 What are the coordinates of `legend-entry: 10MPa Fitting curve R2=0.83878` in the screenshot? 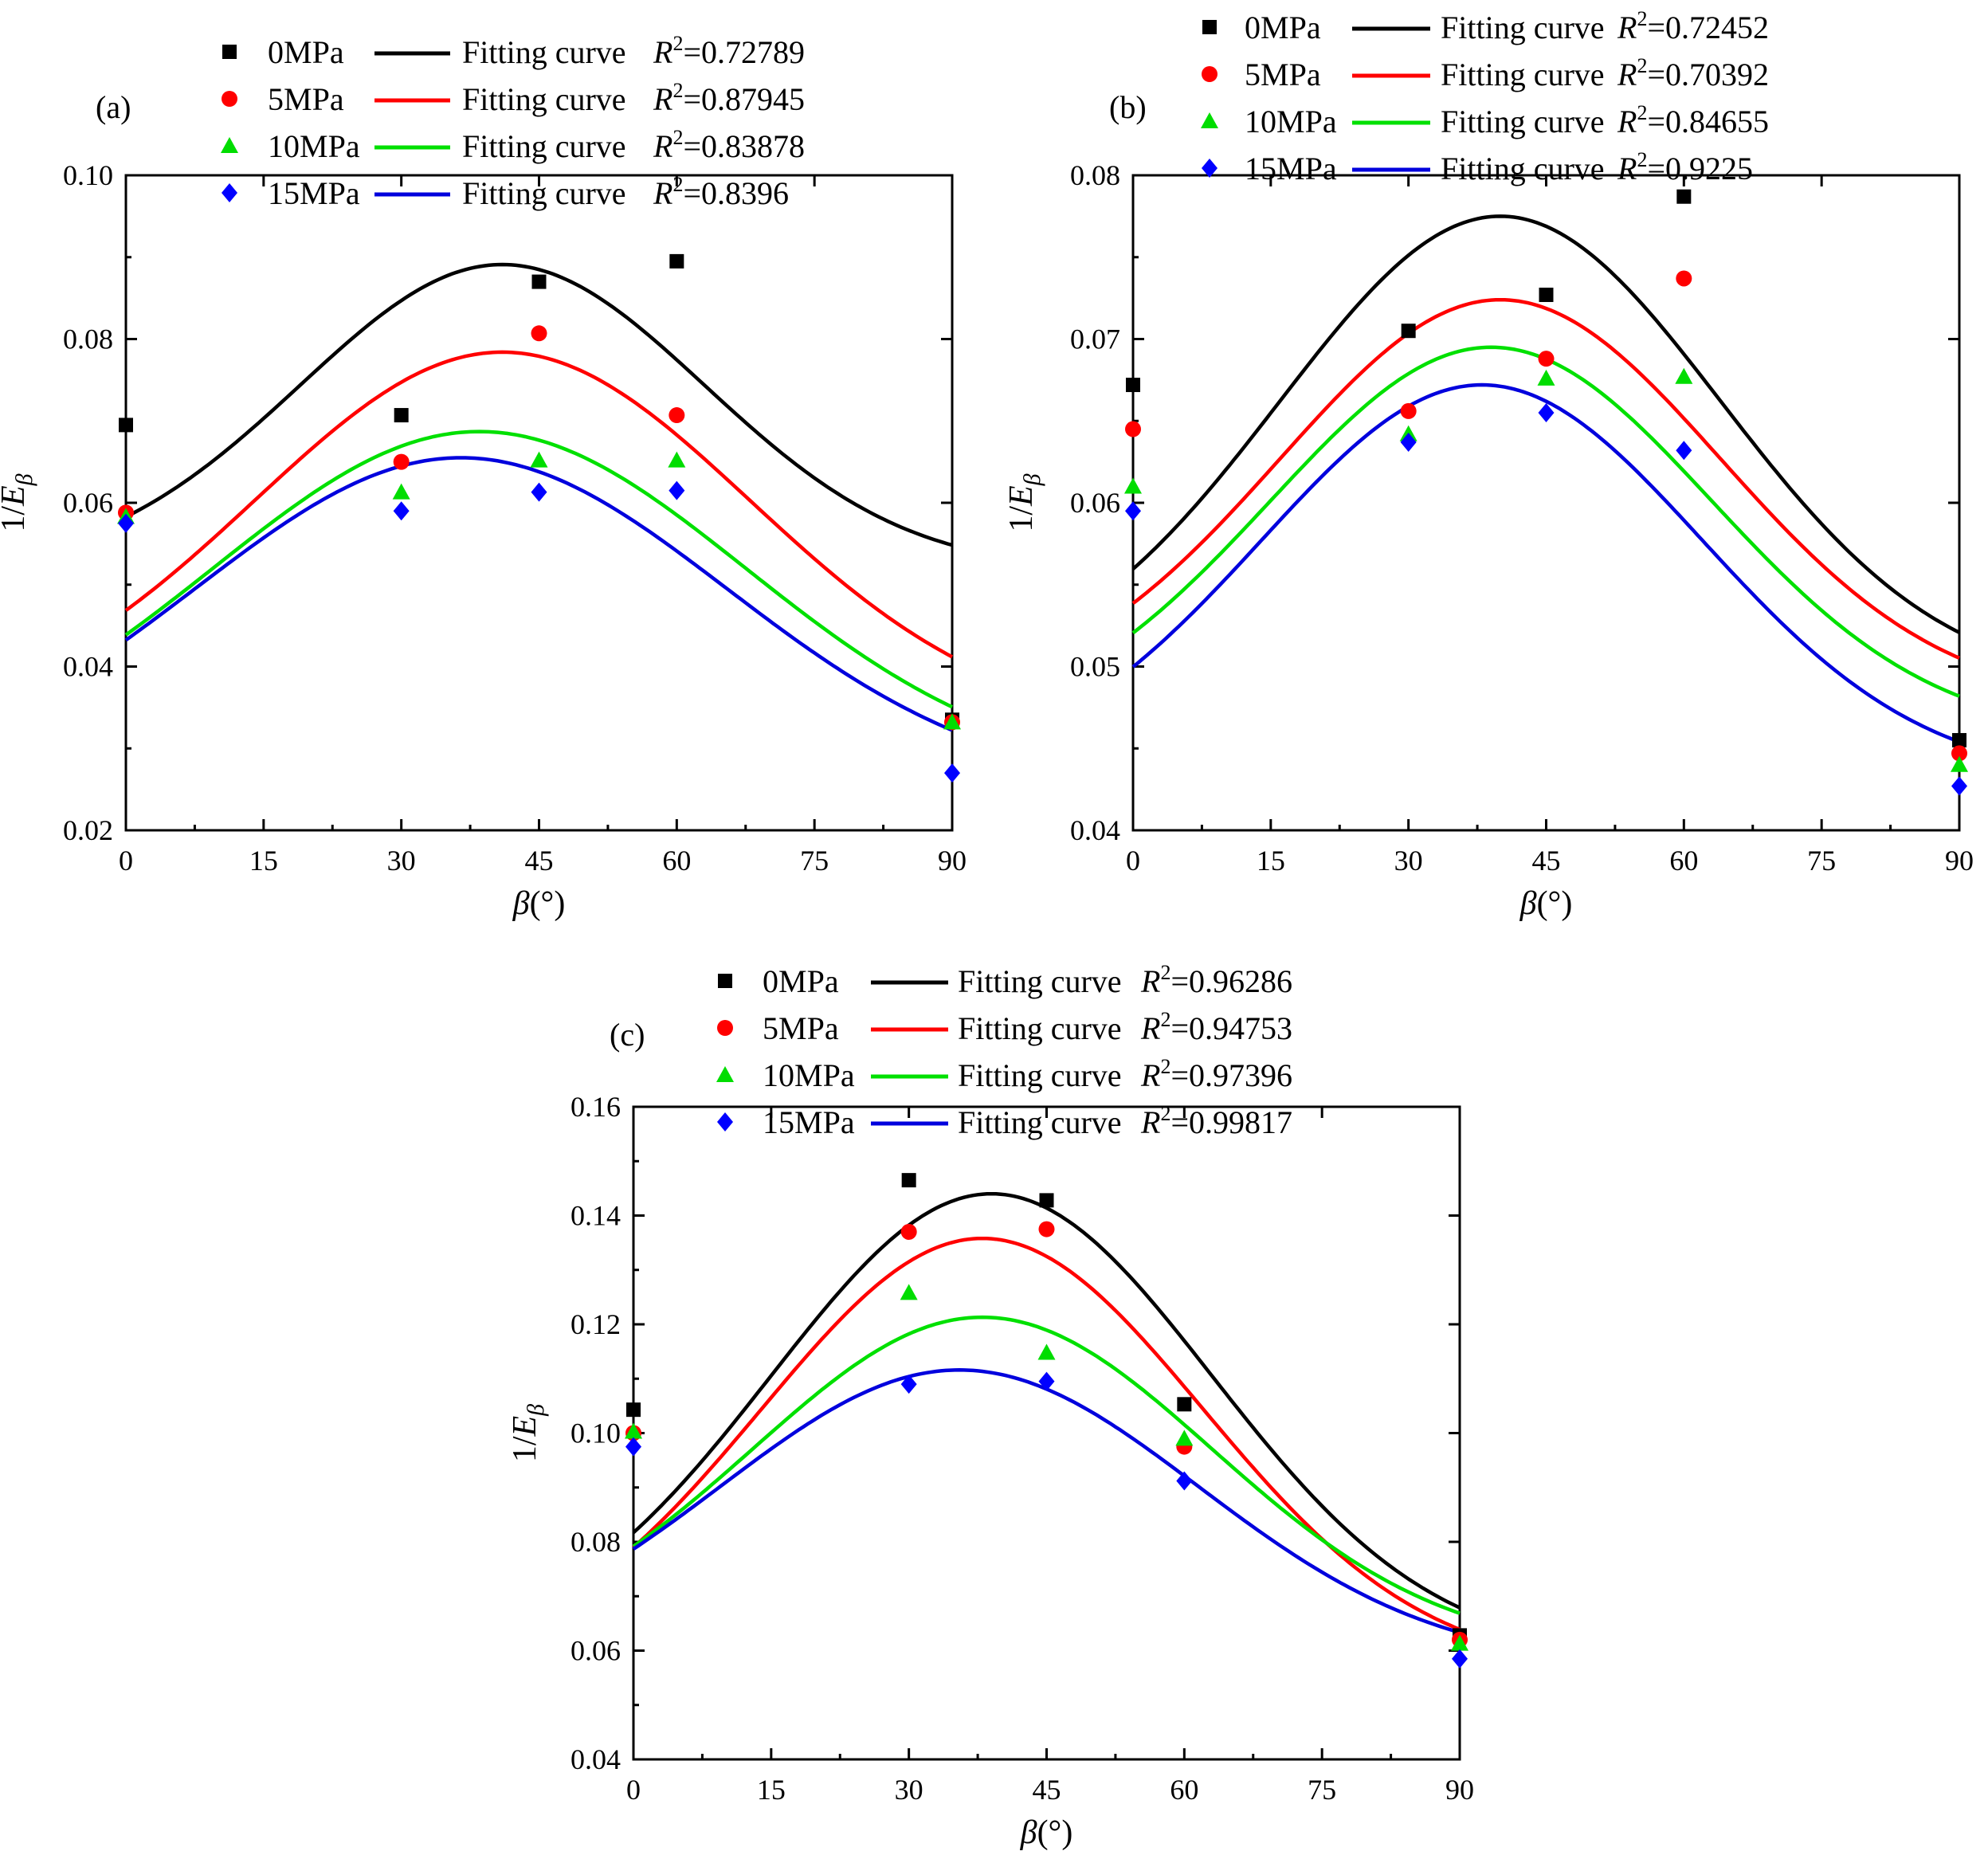 It's located at (513, 145).